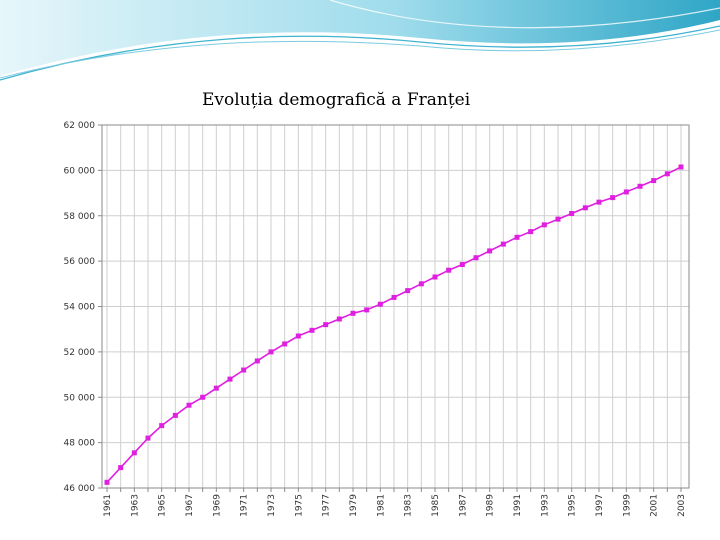 This screenshot has width=720, height=540. I want to click on slide-title: Evoluția demografică a Franței, so click(336, 100).